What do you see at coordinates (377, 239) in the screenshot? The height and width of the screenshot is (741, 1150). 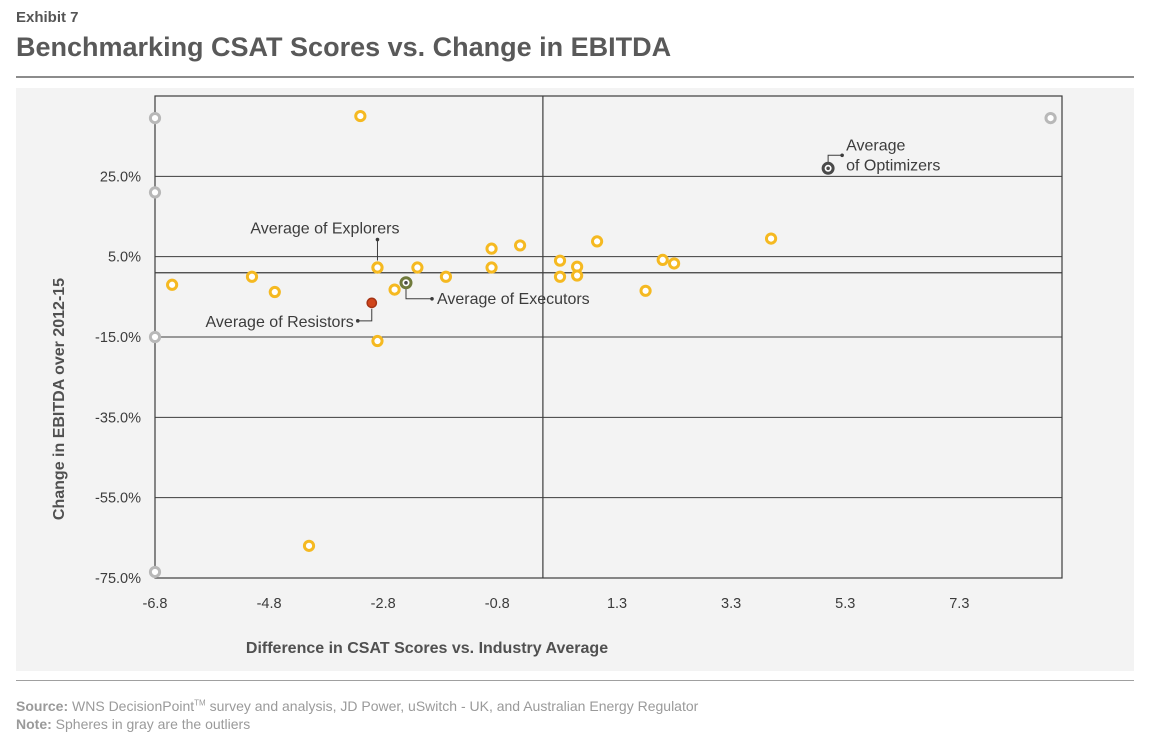 I see `explorers-leader-dot` at bounding box center [377, 239].